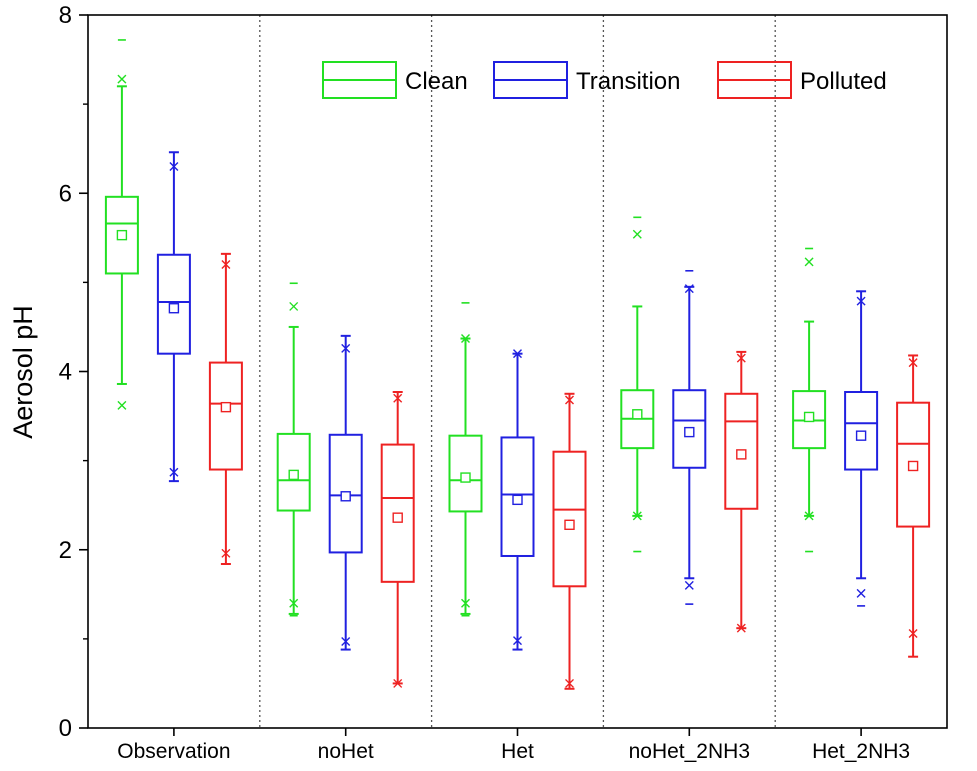 Image resolution: width=977 pixels, height=771 pixels. I want to click on box-transition-observation, so click(173, 317).